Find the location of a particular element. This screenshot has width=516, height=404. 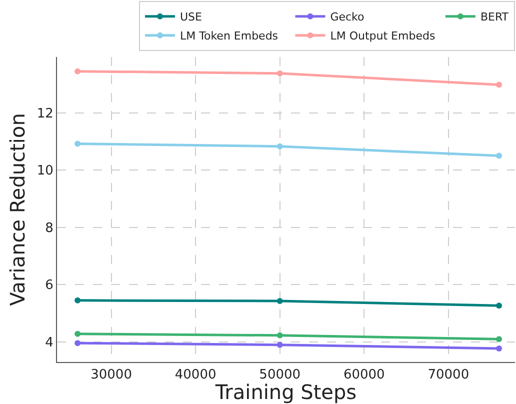

x-tick-label: 60000 is located at coordinates (364, 375).